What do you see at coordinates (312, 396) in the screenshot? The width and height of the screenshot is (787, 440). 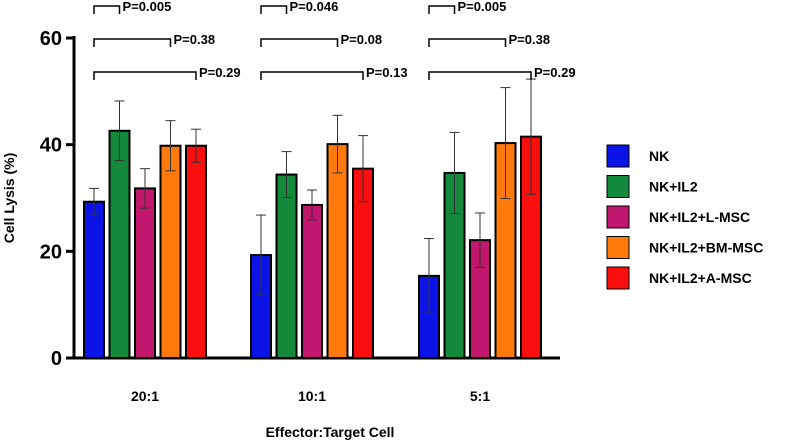 I see `x-category-label: 10:1` at bounding box center [312, 396].